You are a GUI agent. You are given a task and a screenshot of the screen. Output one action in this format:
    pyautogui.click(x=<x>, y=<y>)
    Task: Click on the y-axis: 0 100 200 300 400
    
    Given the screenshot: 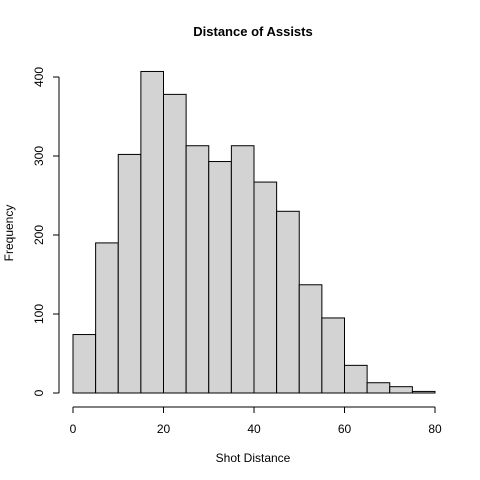 What is the action you would take?
    pyautogui.click(x=46, y=231)
    